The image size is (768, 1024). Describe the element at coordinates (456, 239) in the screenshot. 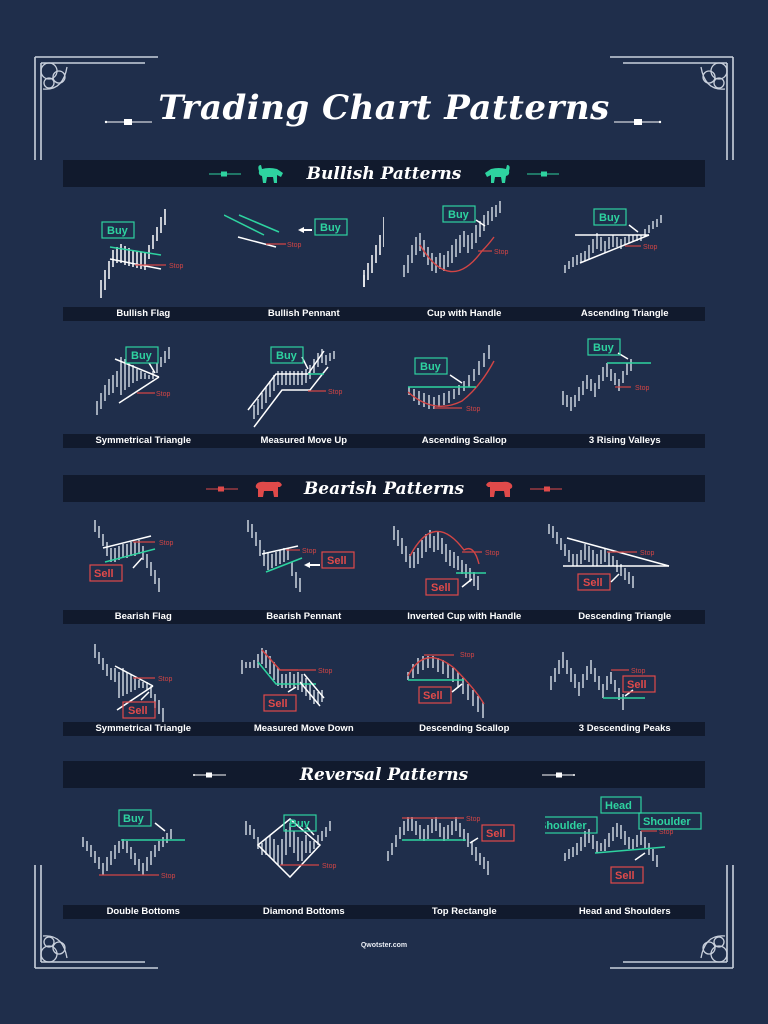

I see `cup-with-handle-chart: Stop Buy` at that location.